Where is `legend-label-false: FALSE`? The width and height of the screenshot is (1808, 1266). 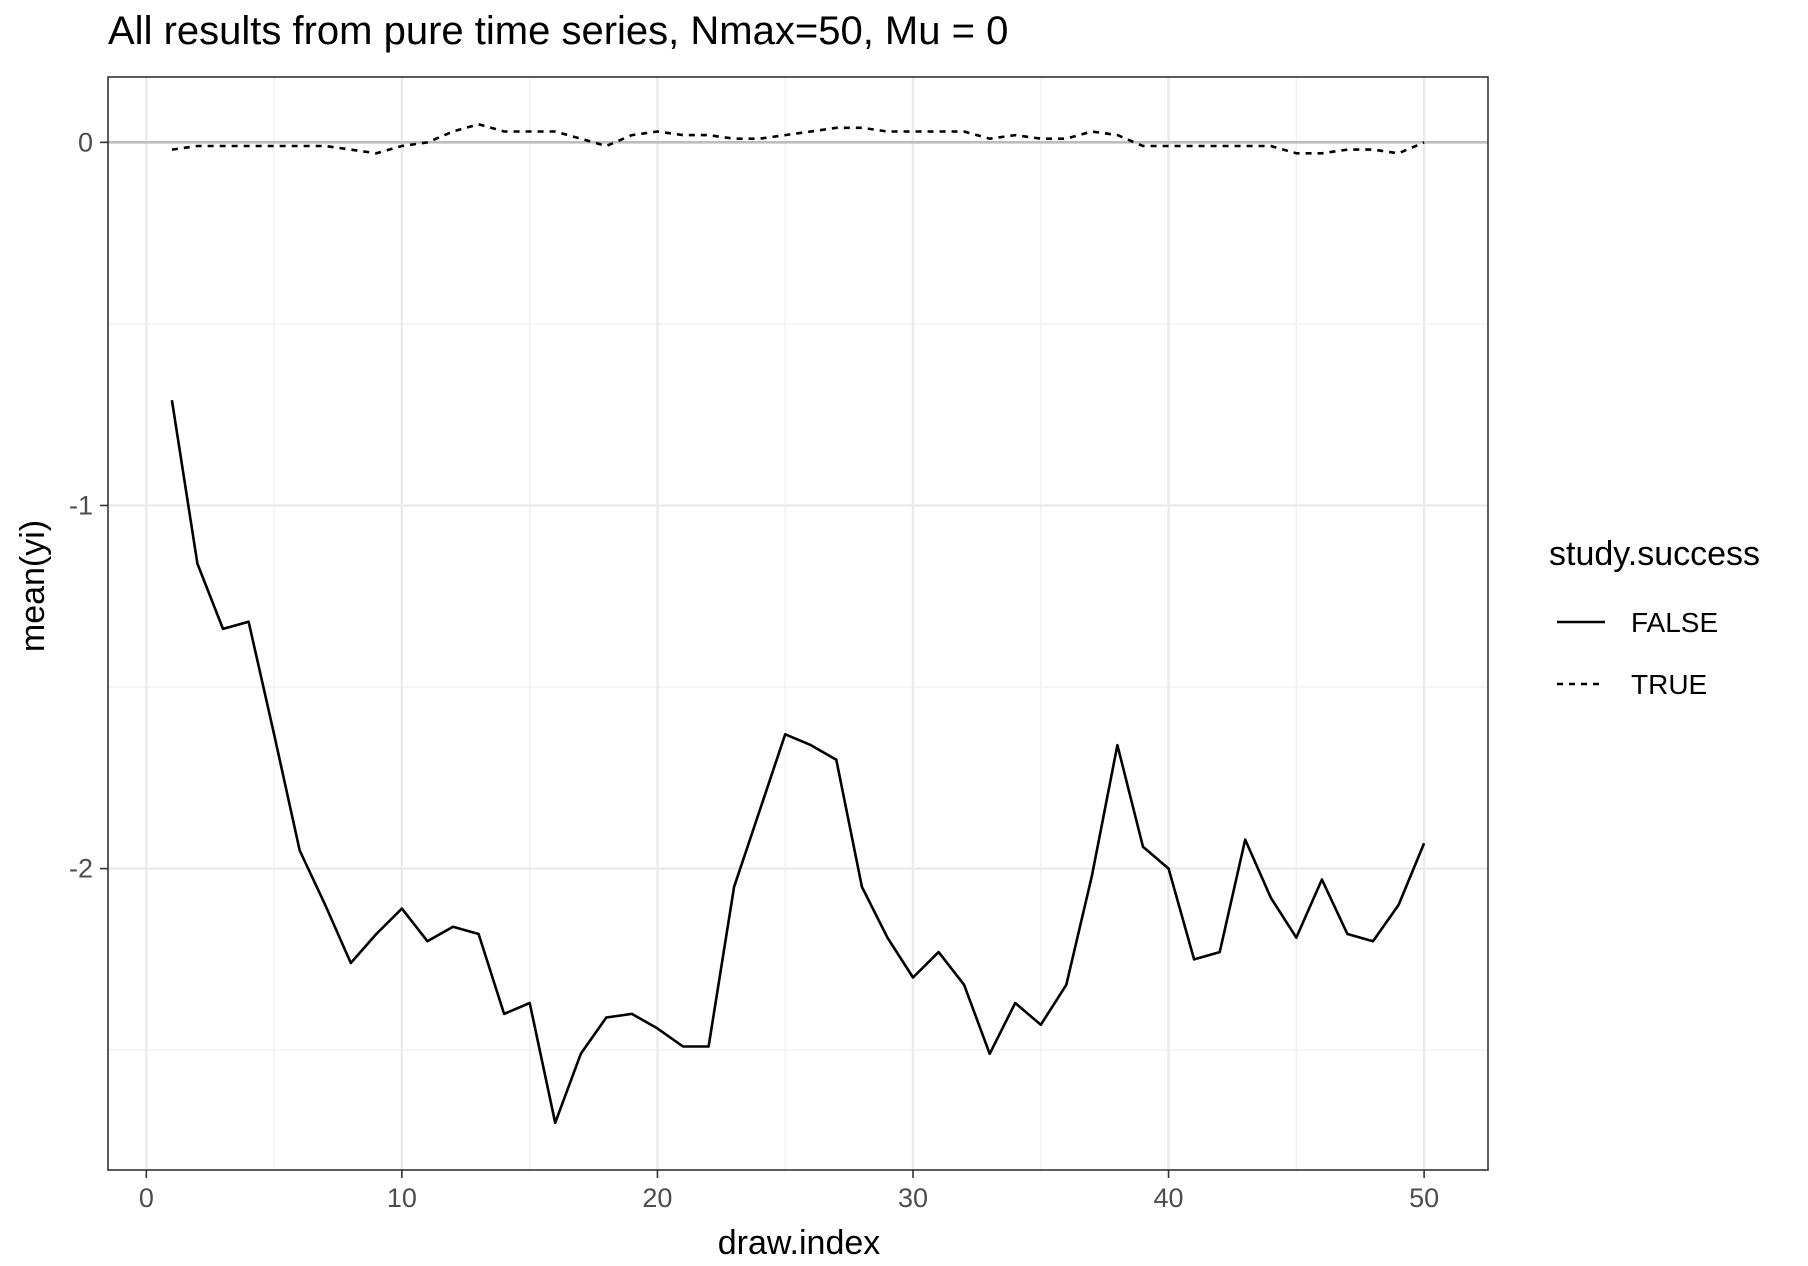 legend-label-false: FALSE is located at coordinates (1674, 622).